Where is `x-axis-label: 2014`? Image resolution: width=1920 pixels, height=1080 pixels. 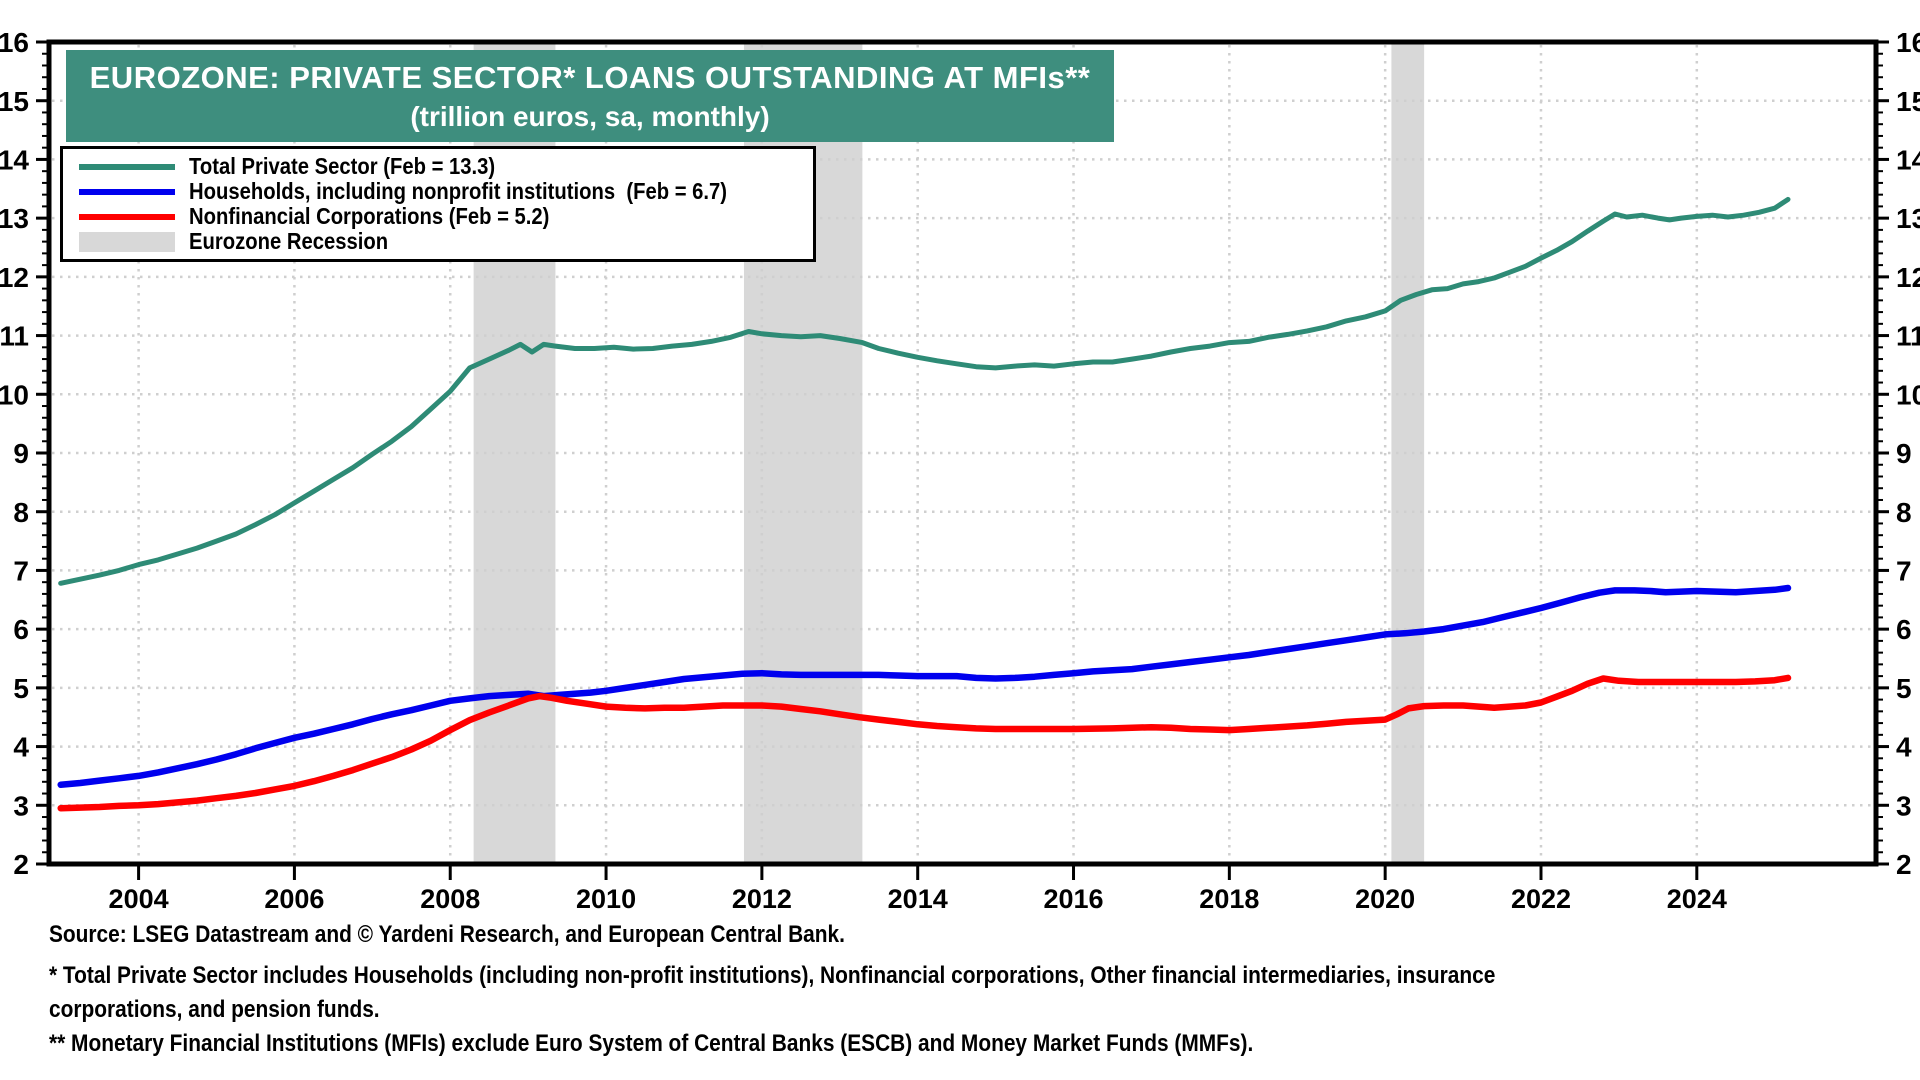 x-axis-label: 2014 is located at coordinates (918, 899).